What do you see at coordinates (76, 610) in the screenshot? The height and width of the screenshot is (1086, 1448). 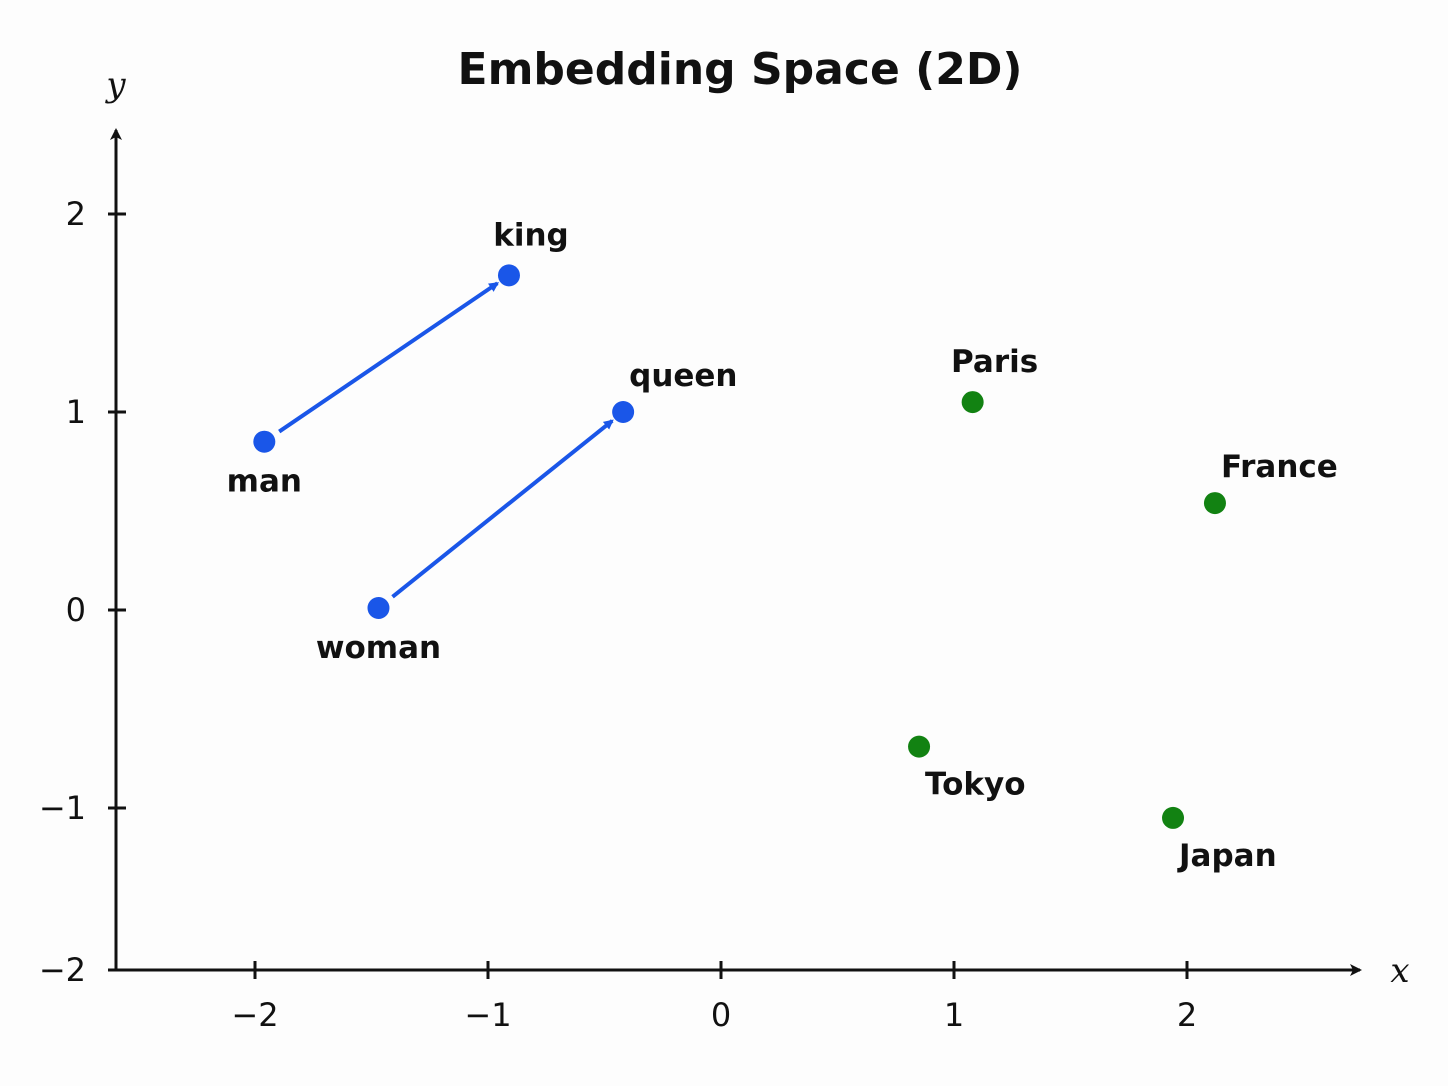 I see `y-tick-label: 0` at bounding box center [76, 610].